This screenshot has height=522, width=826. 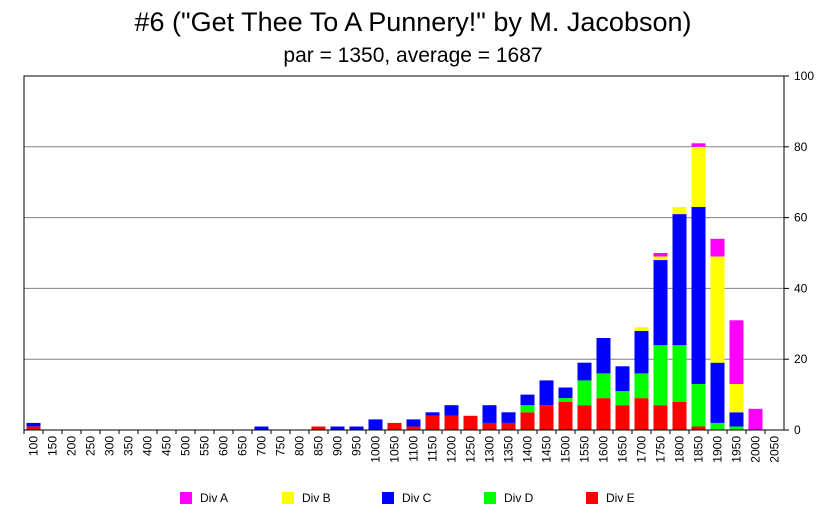 What do you see at coordinates (801, 218) in the screenshot?
I see `y-tick-label: 60` at bounding box center [801, 218].